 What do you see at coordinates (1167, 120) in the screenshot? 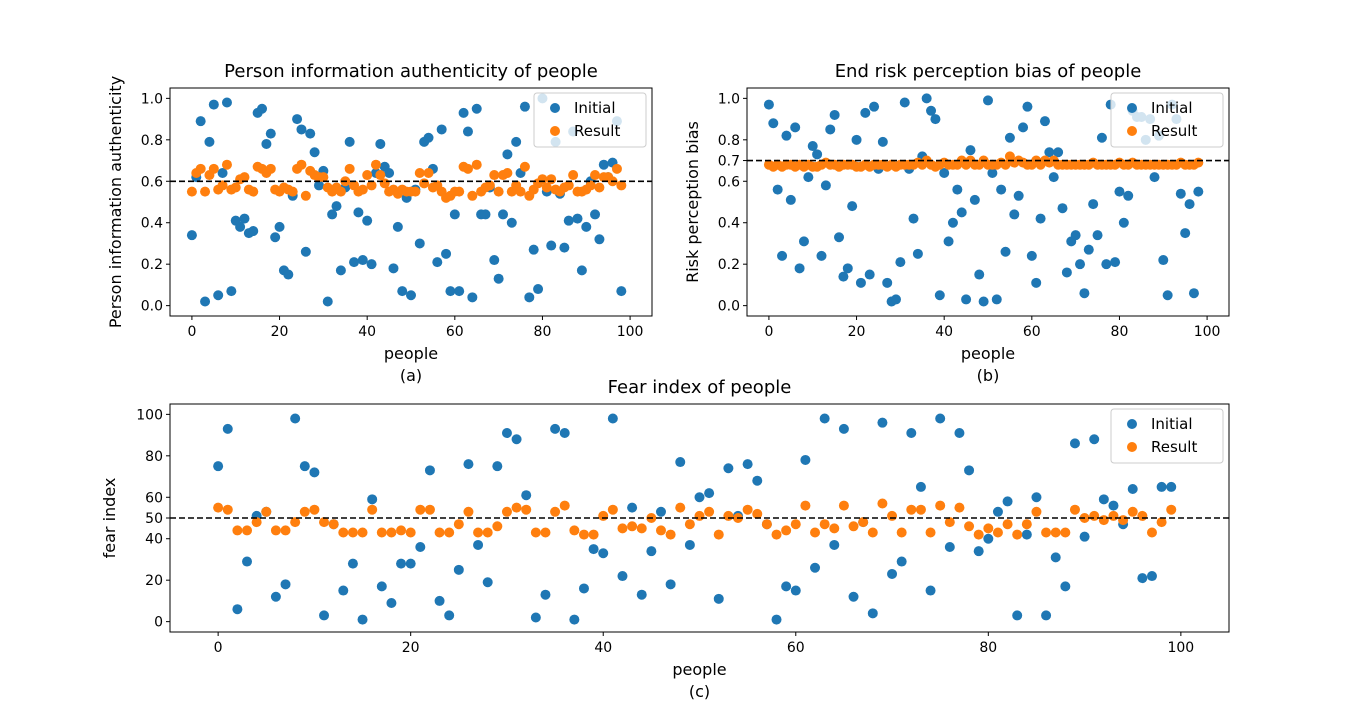
I see `legend-box` at bounding box center [1167, 120].